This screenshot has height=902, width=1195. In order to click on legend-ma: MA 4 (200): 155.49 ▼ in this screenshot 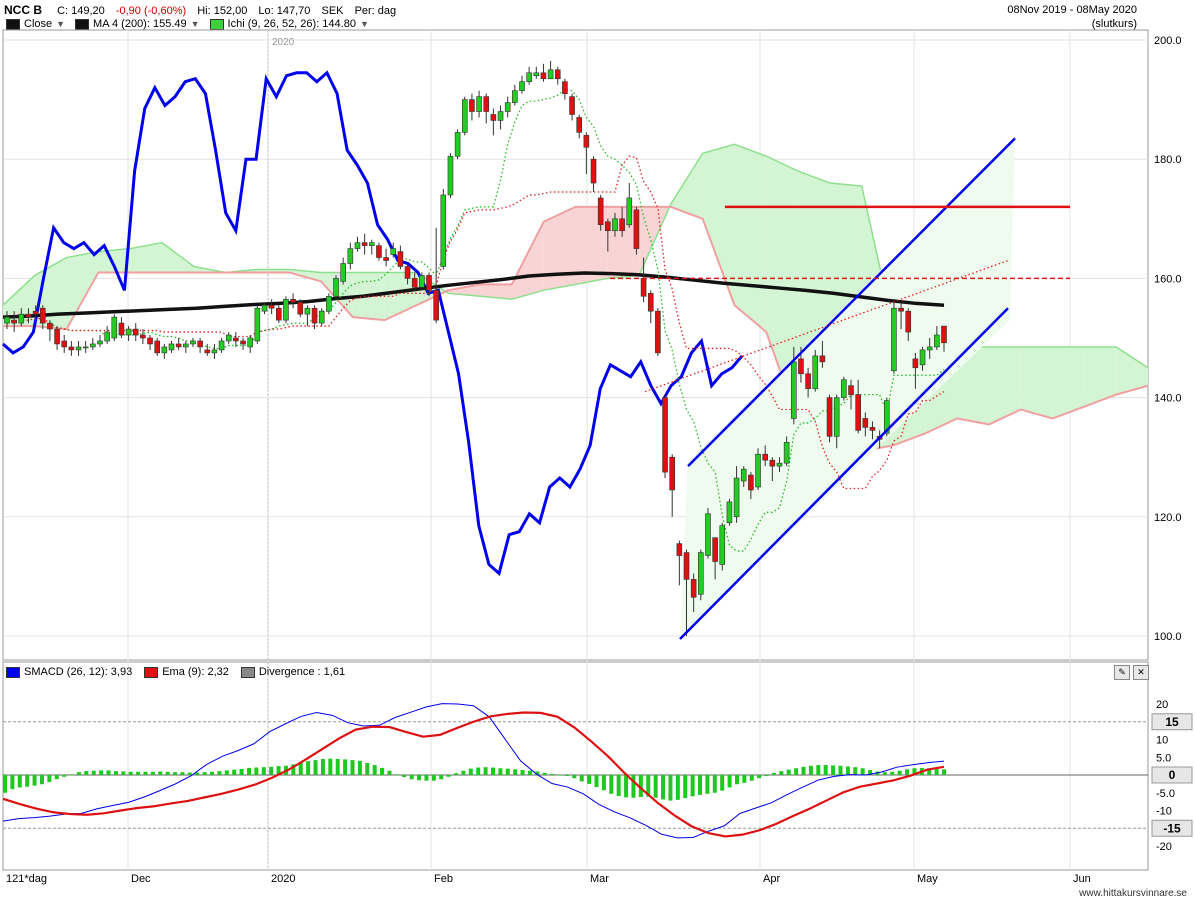, I will do `click(137, 24)`.